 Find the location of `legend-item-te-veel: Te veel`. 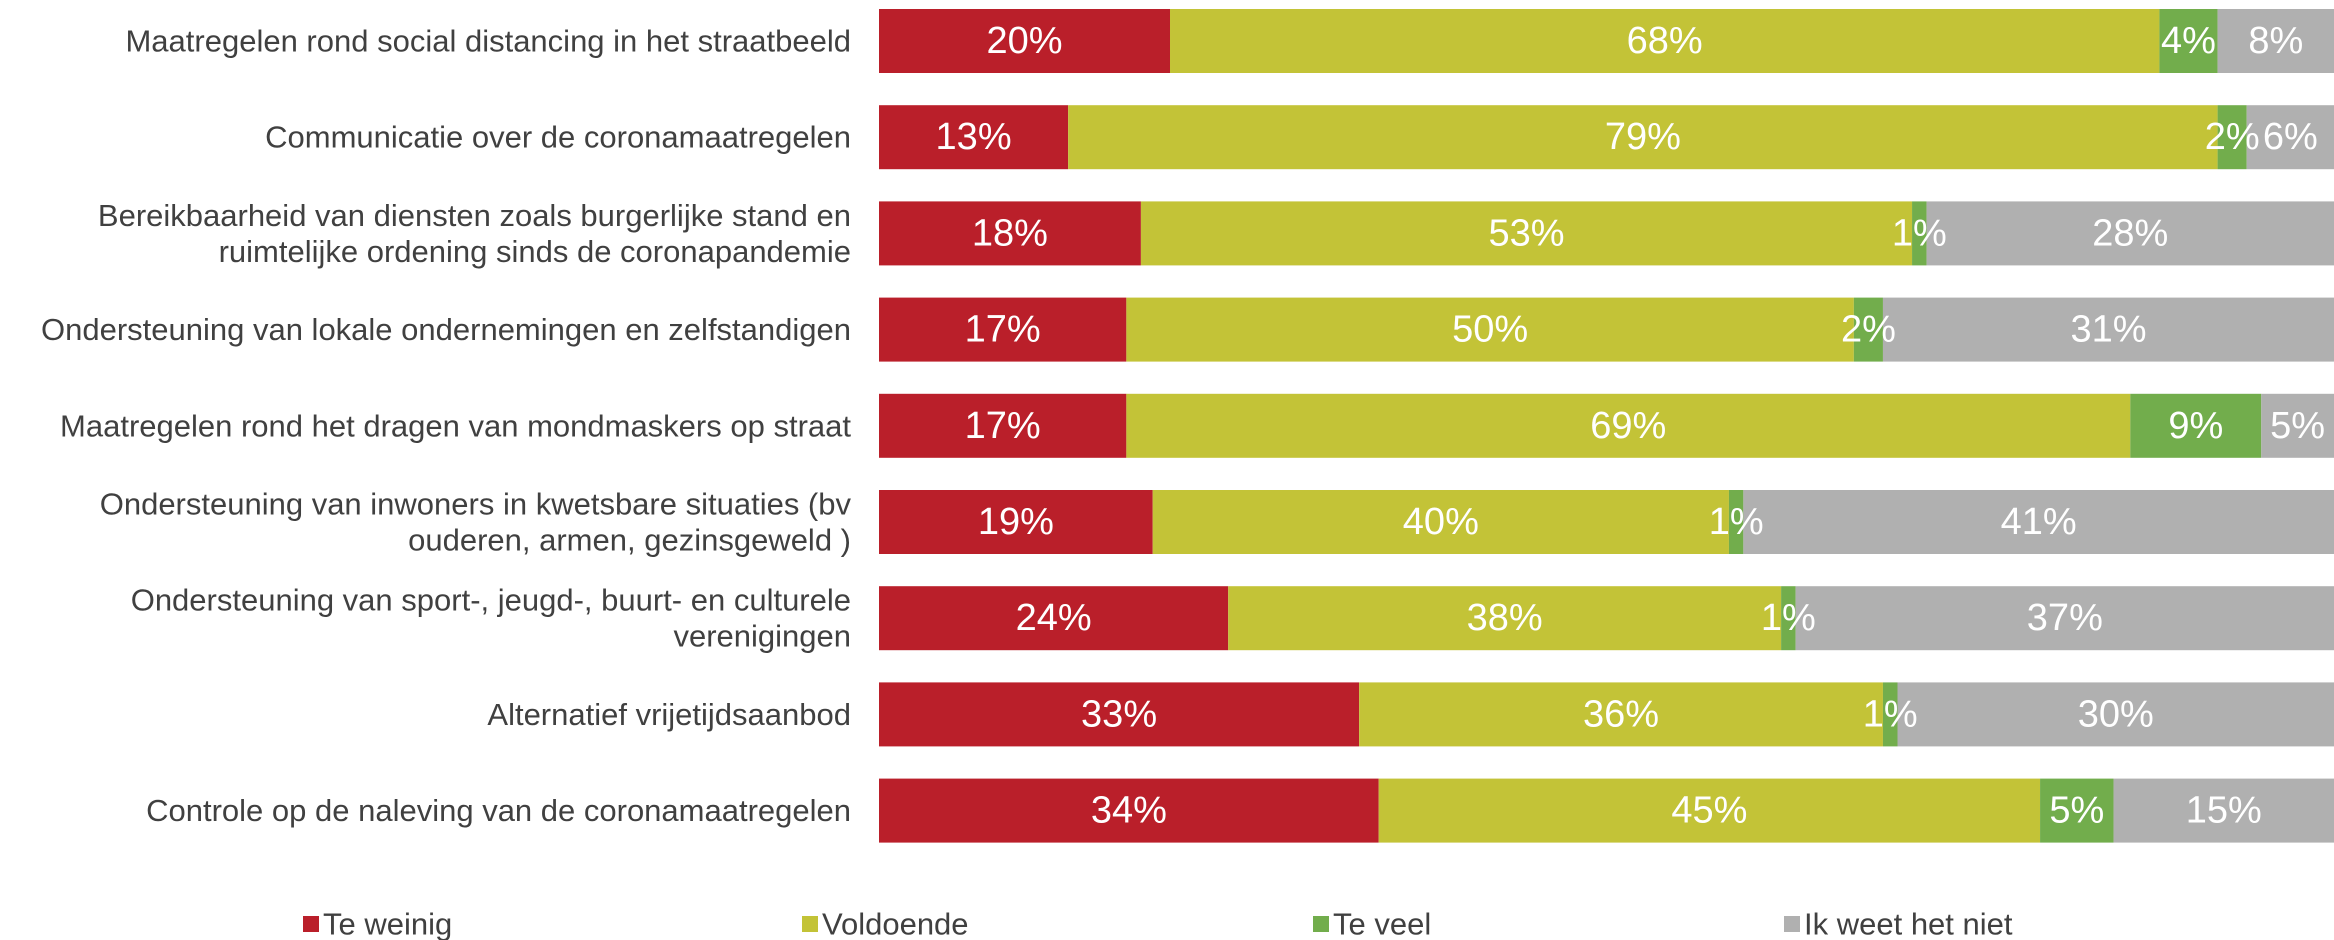

legend-item-te-veel: Te veel is located at coordinates (1372, 923).